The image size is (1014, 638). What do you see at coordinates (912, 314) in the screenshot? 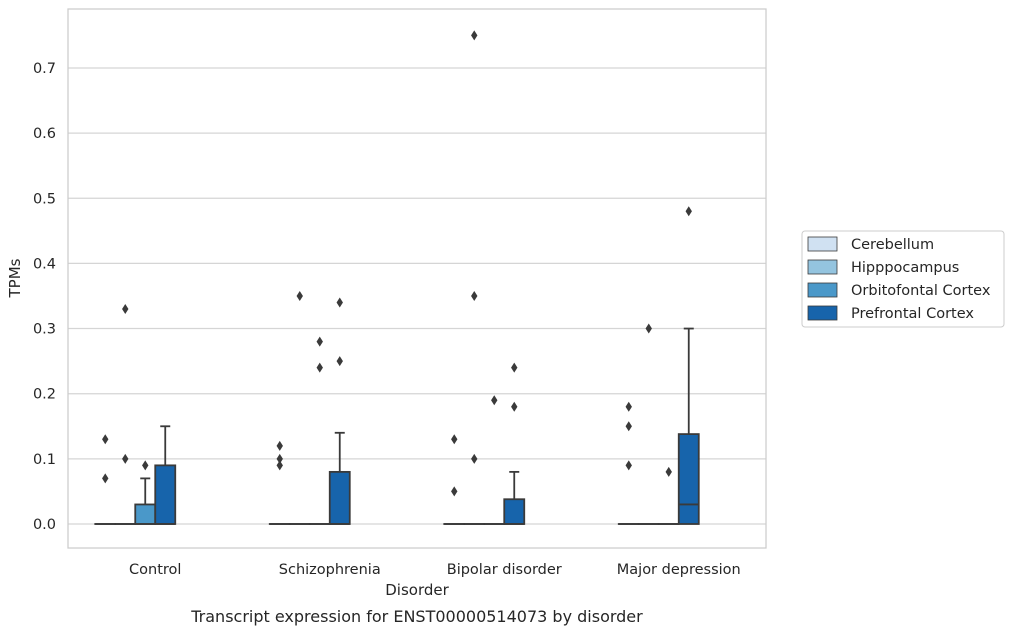
I see `legend-label: Prefrontal Cortex` at bounding box center [912, 314].